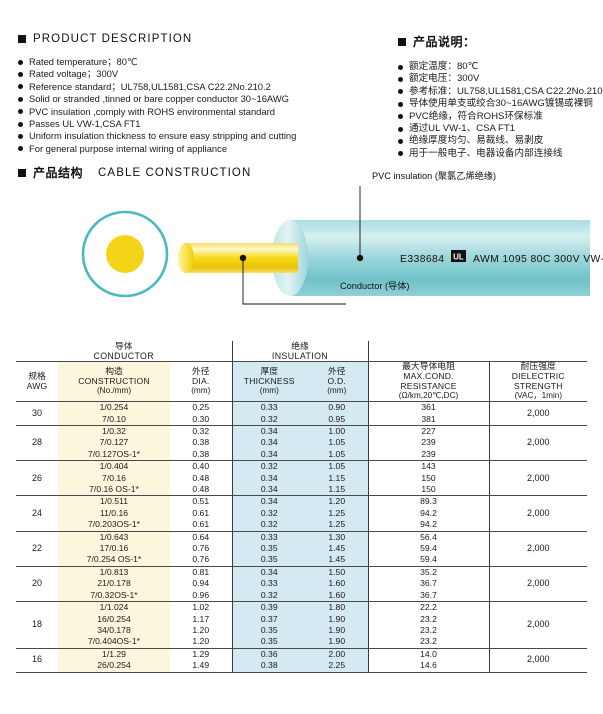 The width and height of the screenshot is (603, 714). I want to click on cell-construction-value: 7/0.203OS-1*, so click(114, 524).